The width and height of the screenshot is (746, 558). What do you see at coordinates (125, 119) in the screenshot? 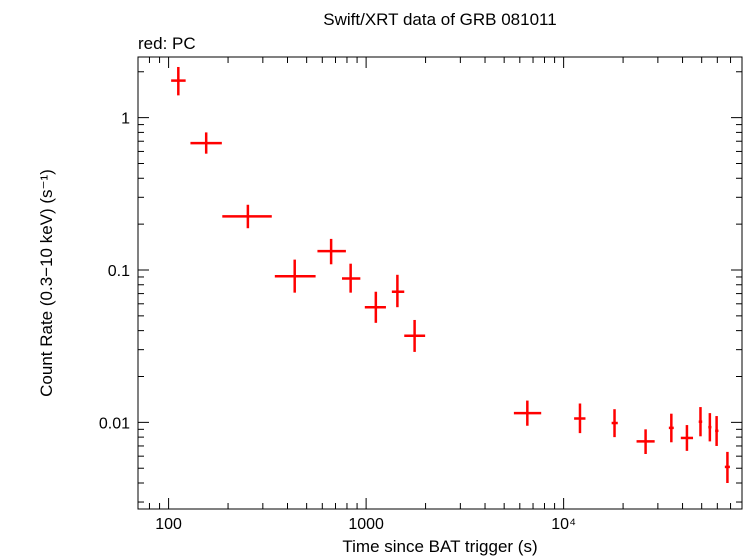
I see `y-tick-label: 1` at bounding box center [125, 119].